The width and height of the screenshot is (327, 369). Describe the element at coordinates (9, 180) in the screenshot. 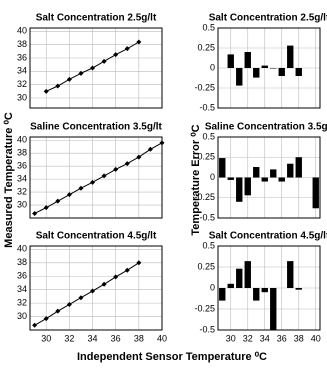

I see `axis-label: Measured Temperature ⁰C` at that location.